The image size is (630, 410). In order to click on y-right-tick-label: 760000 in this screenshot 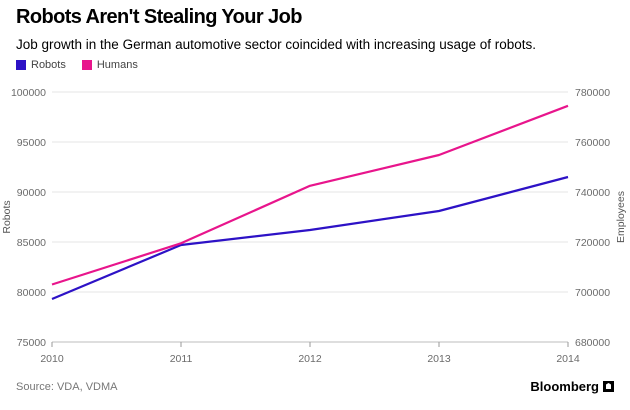, I will do `click(592, 143)`.